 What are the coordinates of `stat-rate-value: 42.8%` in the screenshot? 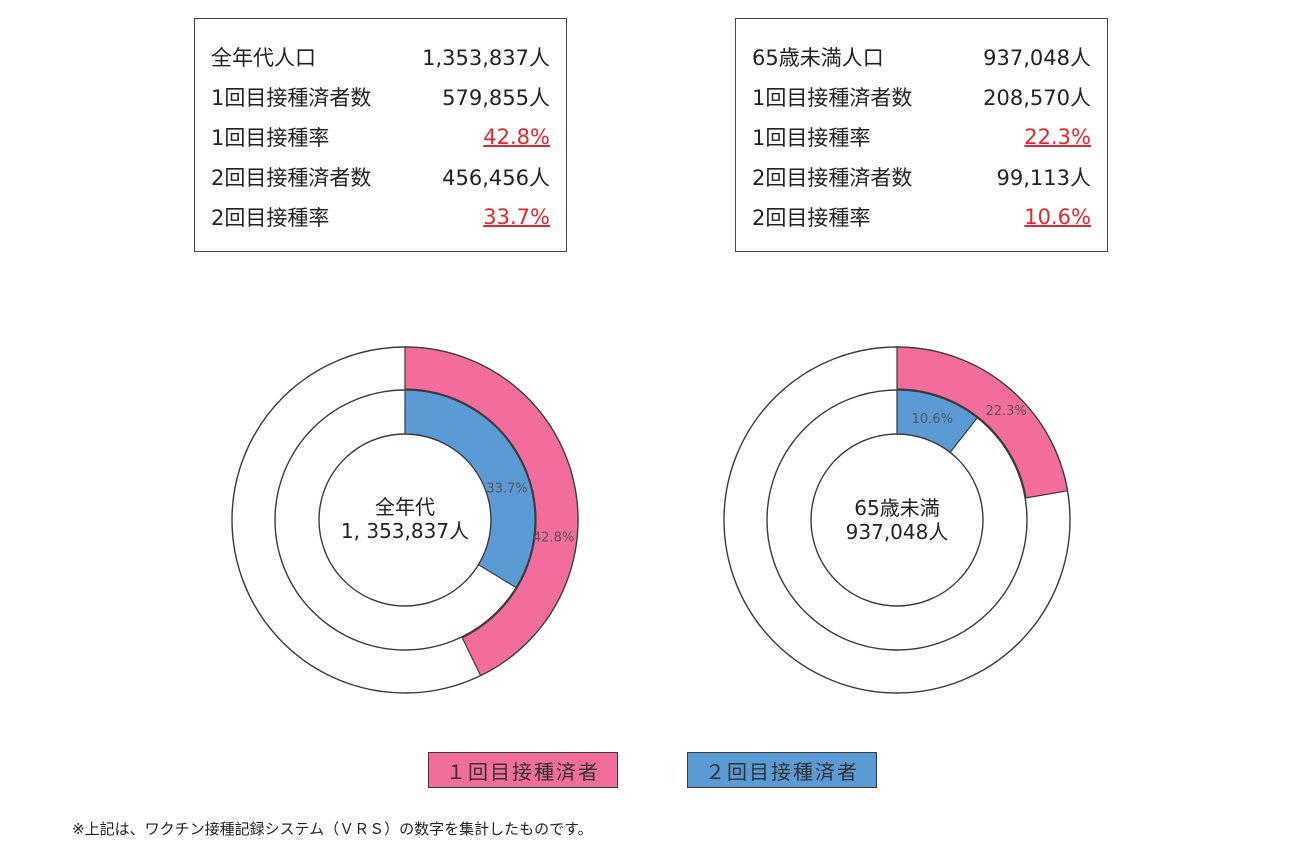 It's located at (516, 137).